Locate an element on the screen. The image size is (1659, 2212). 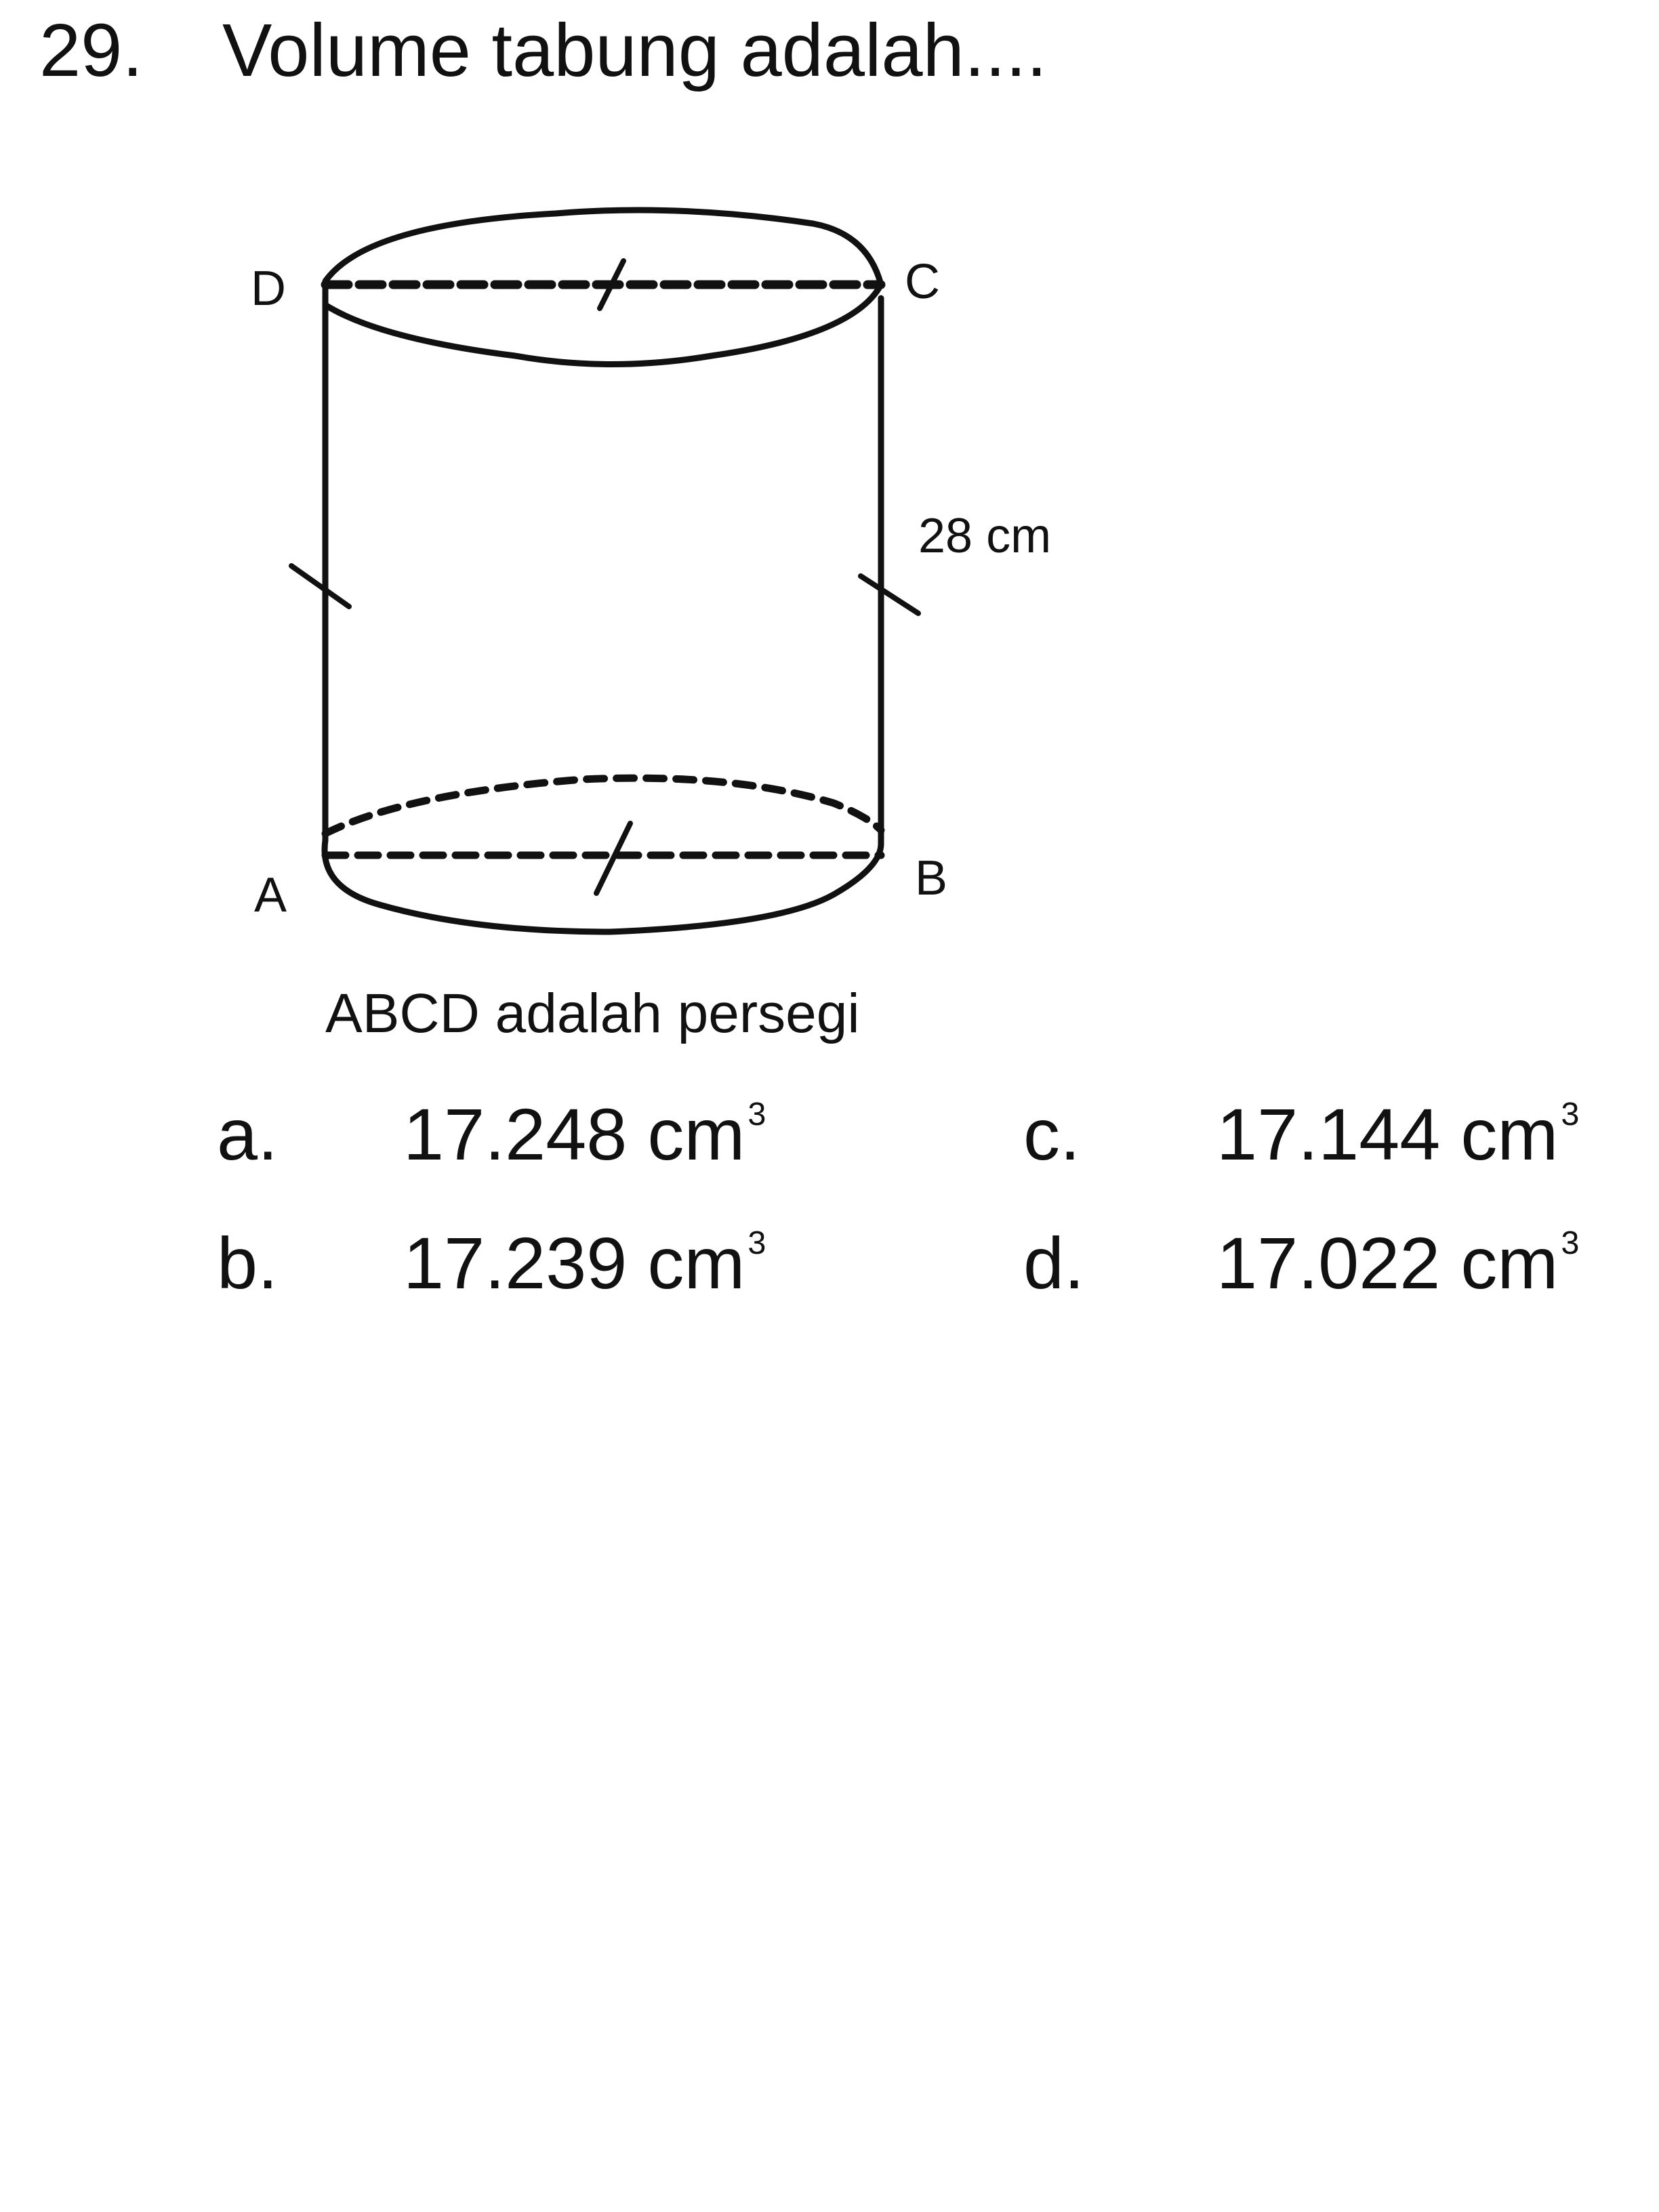
label-a: A is located at coordinates (270, 895).